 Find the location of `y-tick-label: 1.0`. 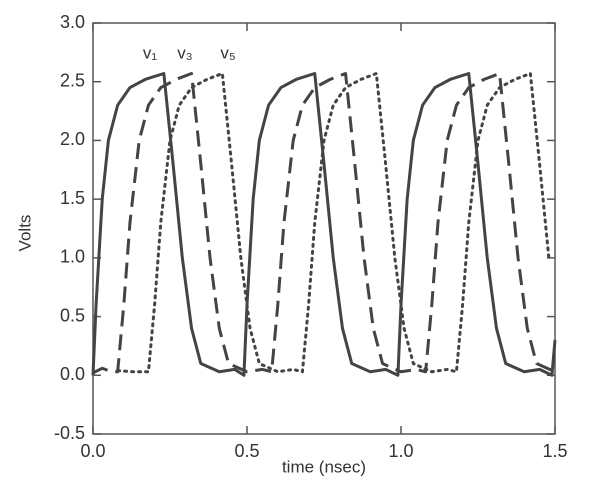

y-tick-label: 1.0 is located at coordinates (72, 257).